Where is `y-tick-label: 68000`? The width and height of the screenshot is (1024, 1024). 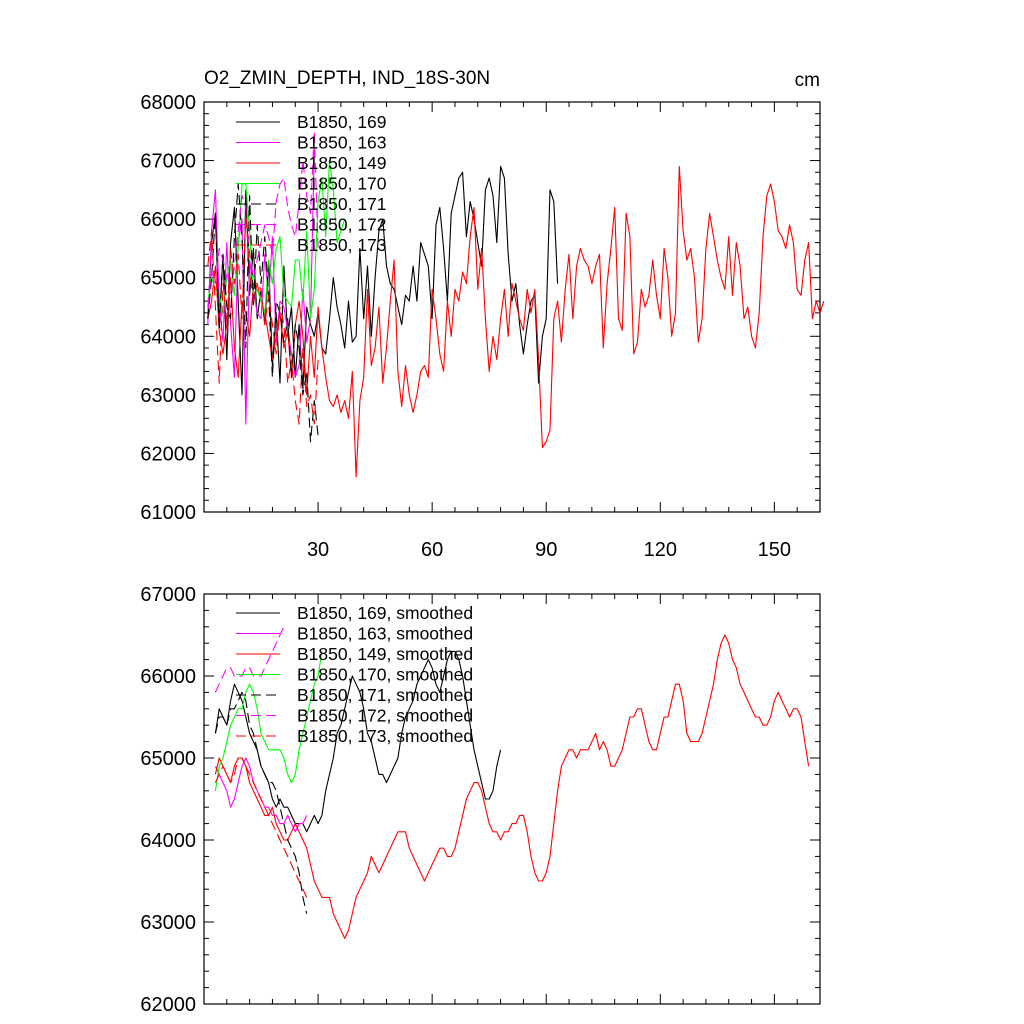
y-tick-label: 68000 is located at coordinates (168, 103).